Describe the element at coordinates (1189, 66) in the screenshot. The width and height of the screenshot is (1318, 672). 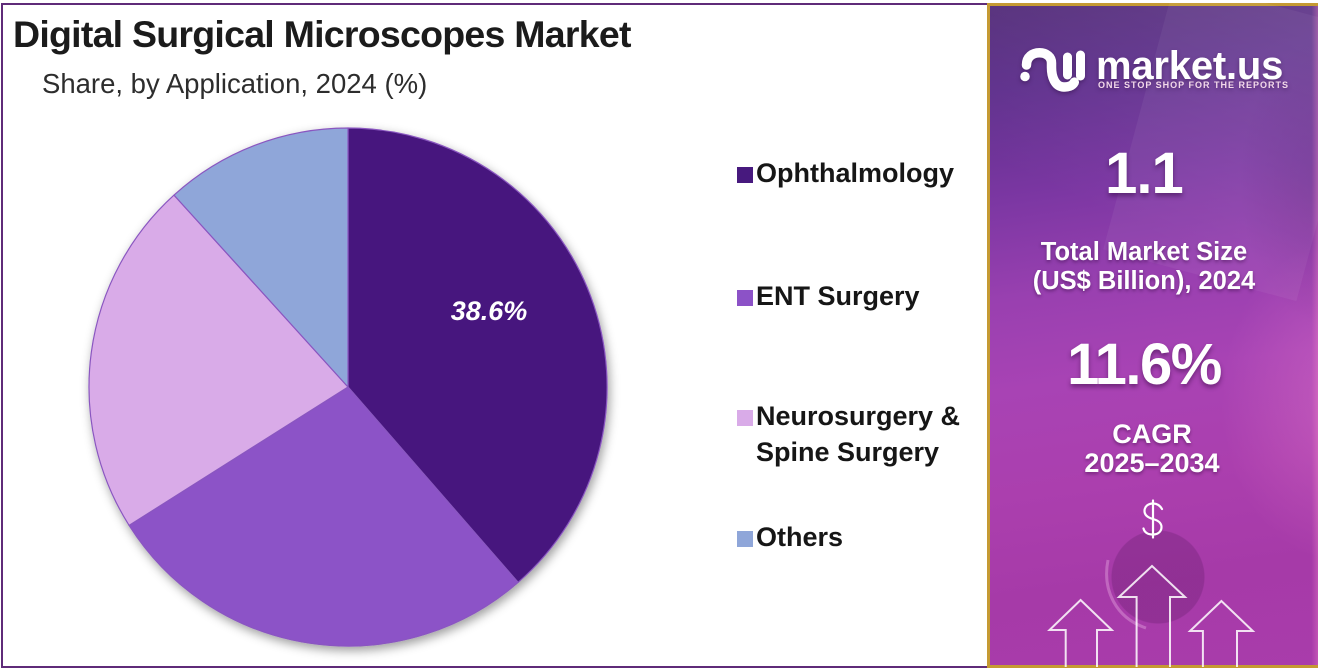
I see `svg-text: market.us` at that location.